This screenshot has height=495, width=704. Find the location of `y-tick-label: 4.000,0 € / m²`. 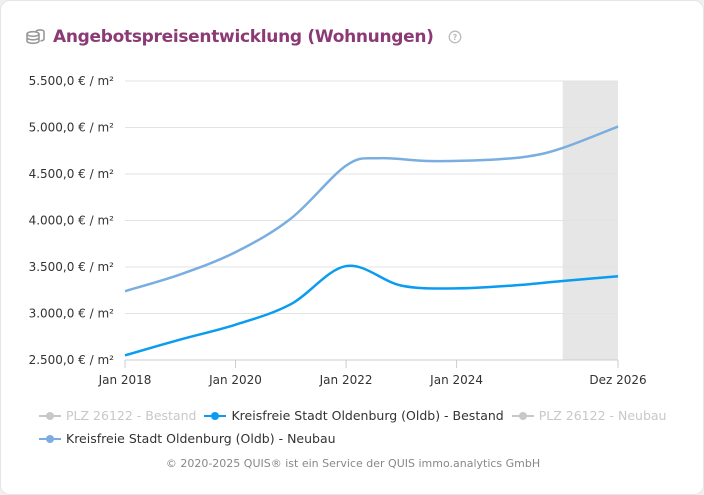

y-tick-label: 4.000,0 € / m² is located at coordinates (72, 221).